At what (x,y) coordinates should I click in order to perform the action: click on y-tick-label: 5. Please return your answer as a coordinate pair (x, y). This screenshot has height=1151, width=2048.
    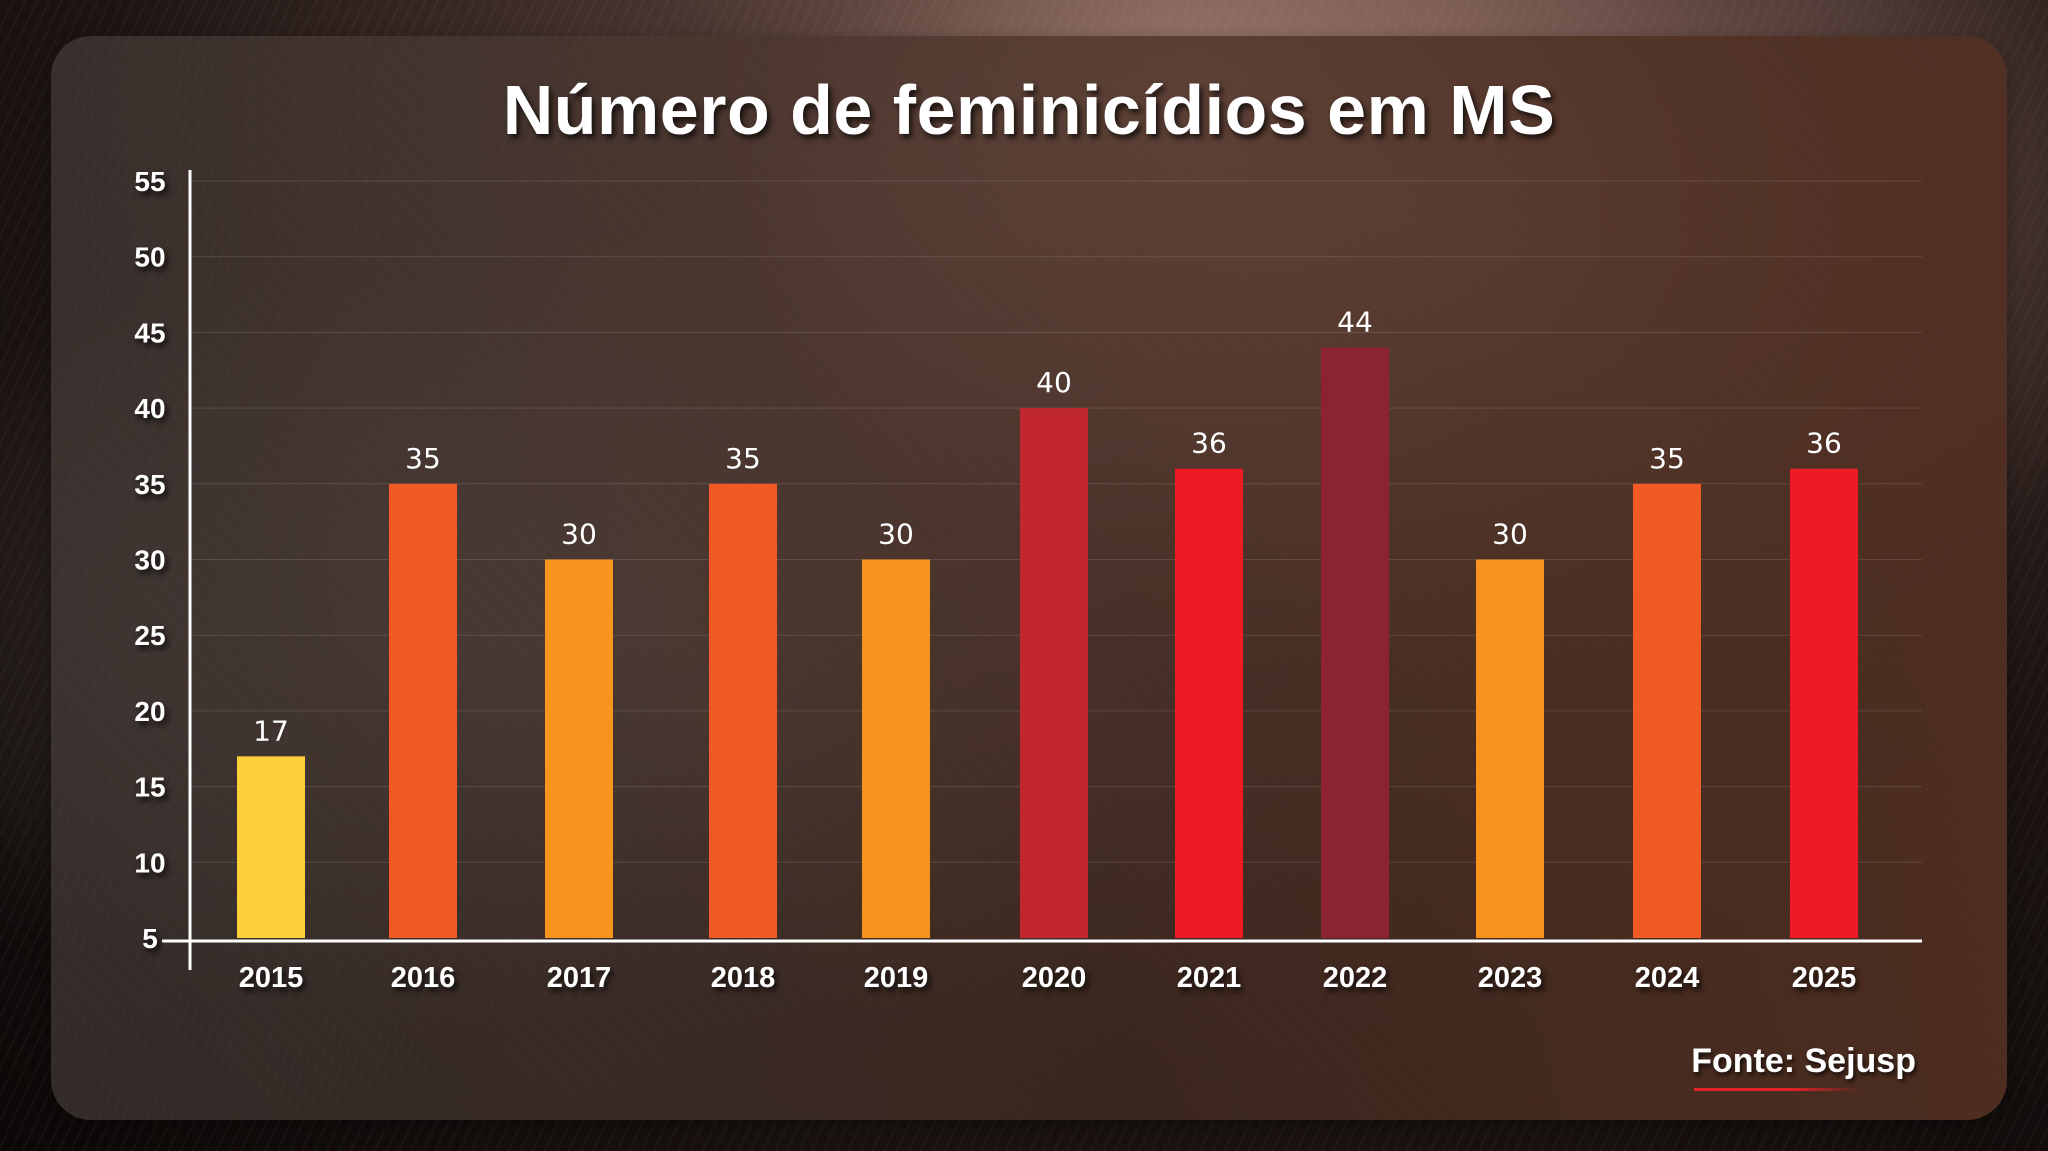
    Looking at the image, I should click on (150, 938).